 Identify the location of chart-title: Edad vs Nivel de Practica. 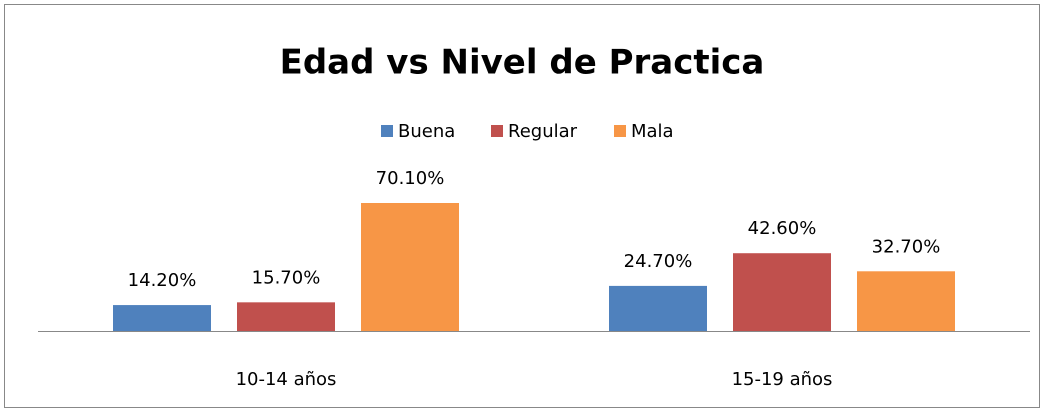
(522, 63).